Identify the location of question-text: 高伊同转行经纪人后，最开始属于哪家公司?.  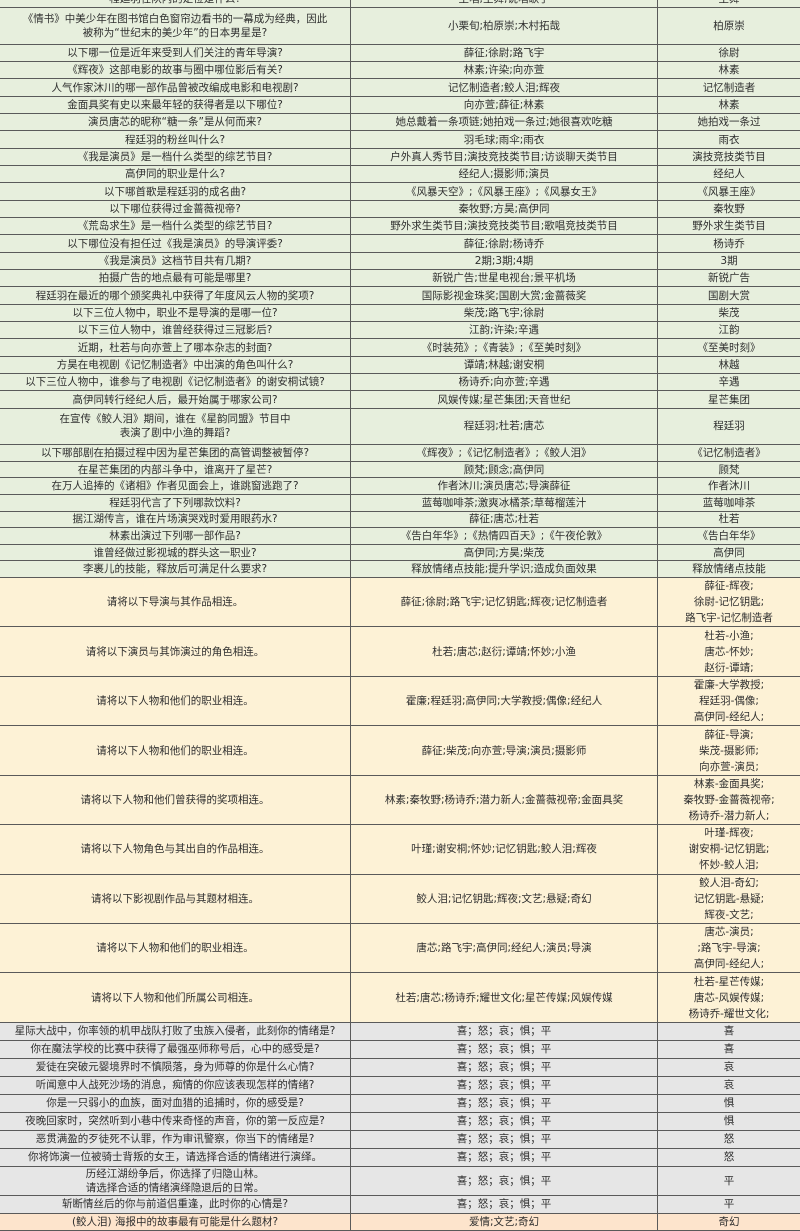
(175, 399).